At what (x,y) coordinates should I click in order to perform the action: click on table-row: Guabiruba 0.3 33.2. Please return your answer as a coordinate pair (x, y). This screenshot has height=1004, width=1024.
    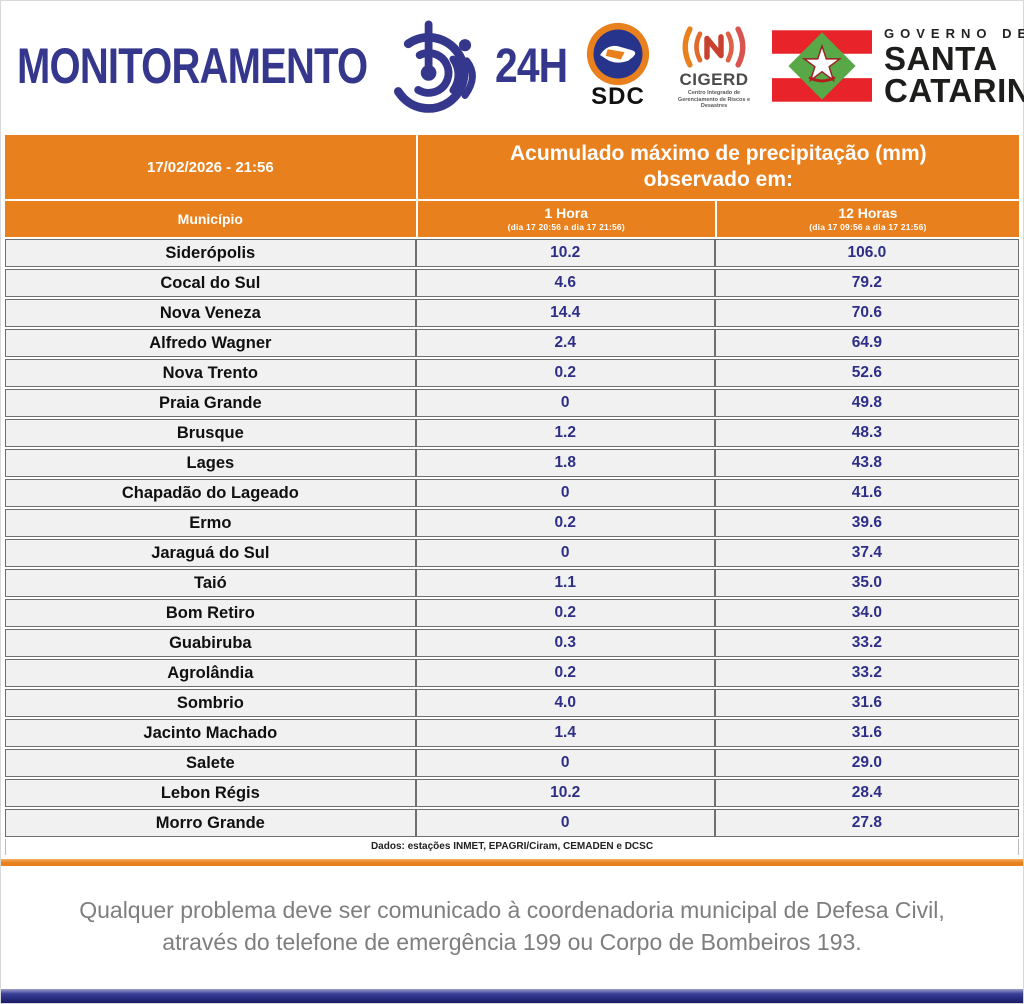
    Looking at the image, I should click on (512, 643).